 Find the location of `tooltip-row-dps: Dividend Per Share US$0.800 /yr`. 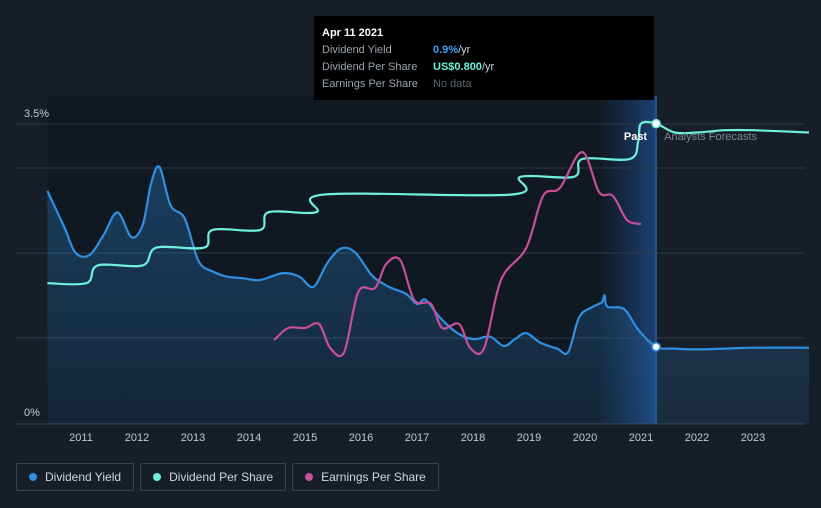

tooltip-row-dps: Dividend Per Share US$0.800 /yr is located at coordinates (484, 67).